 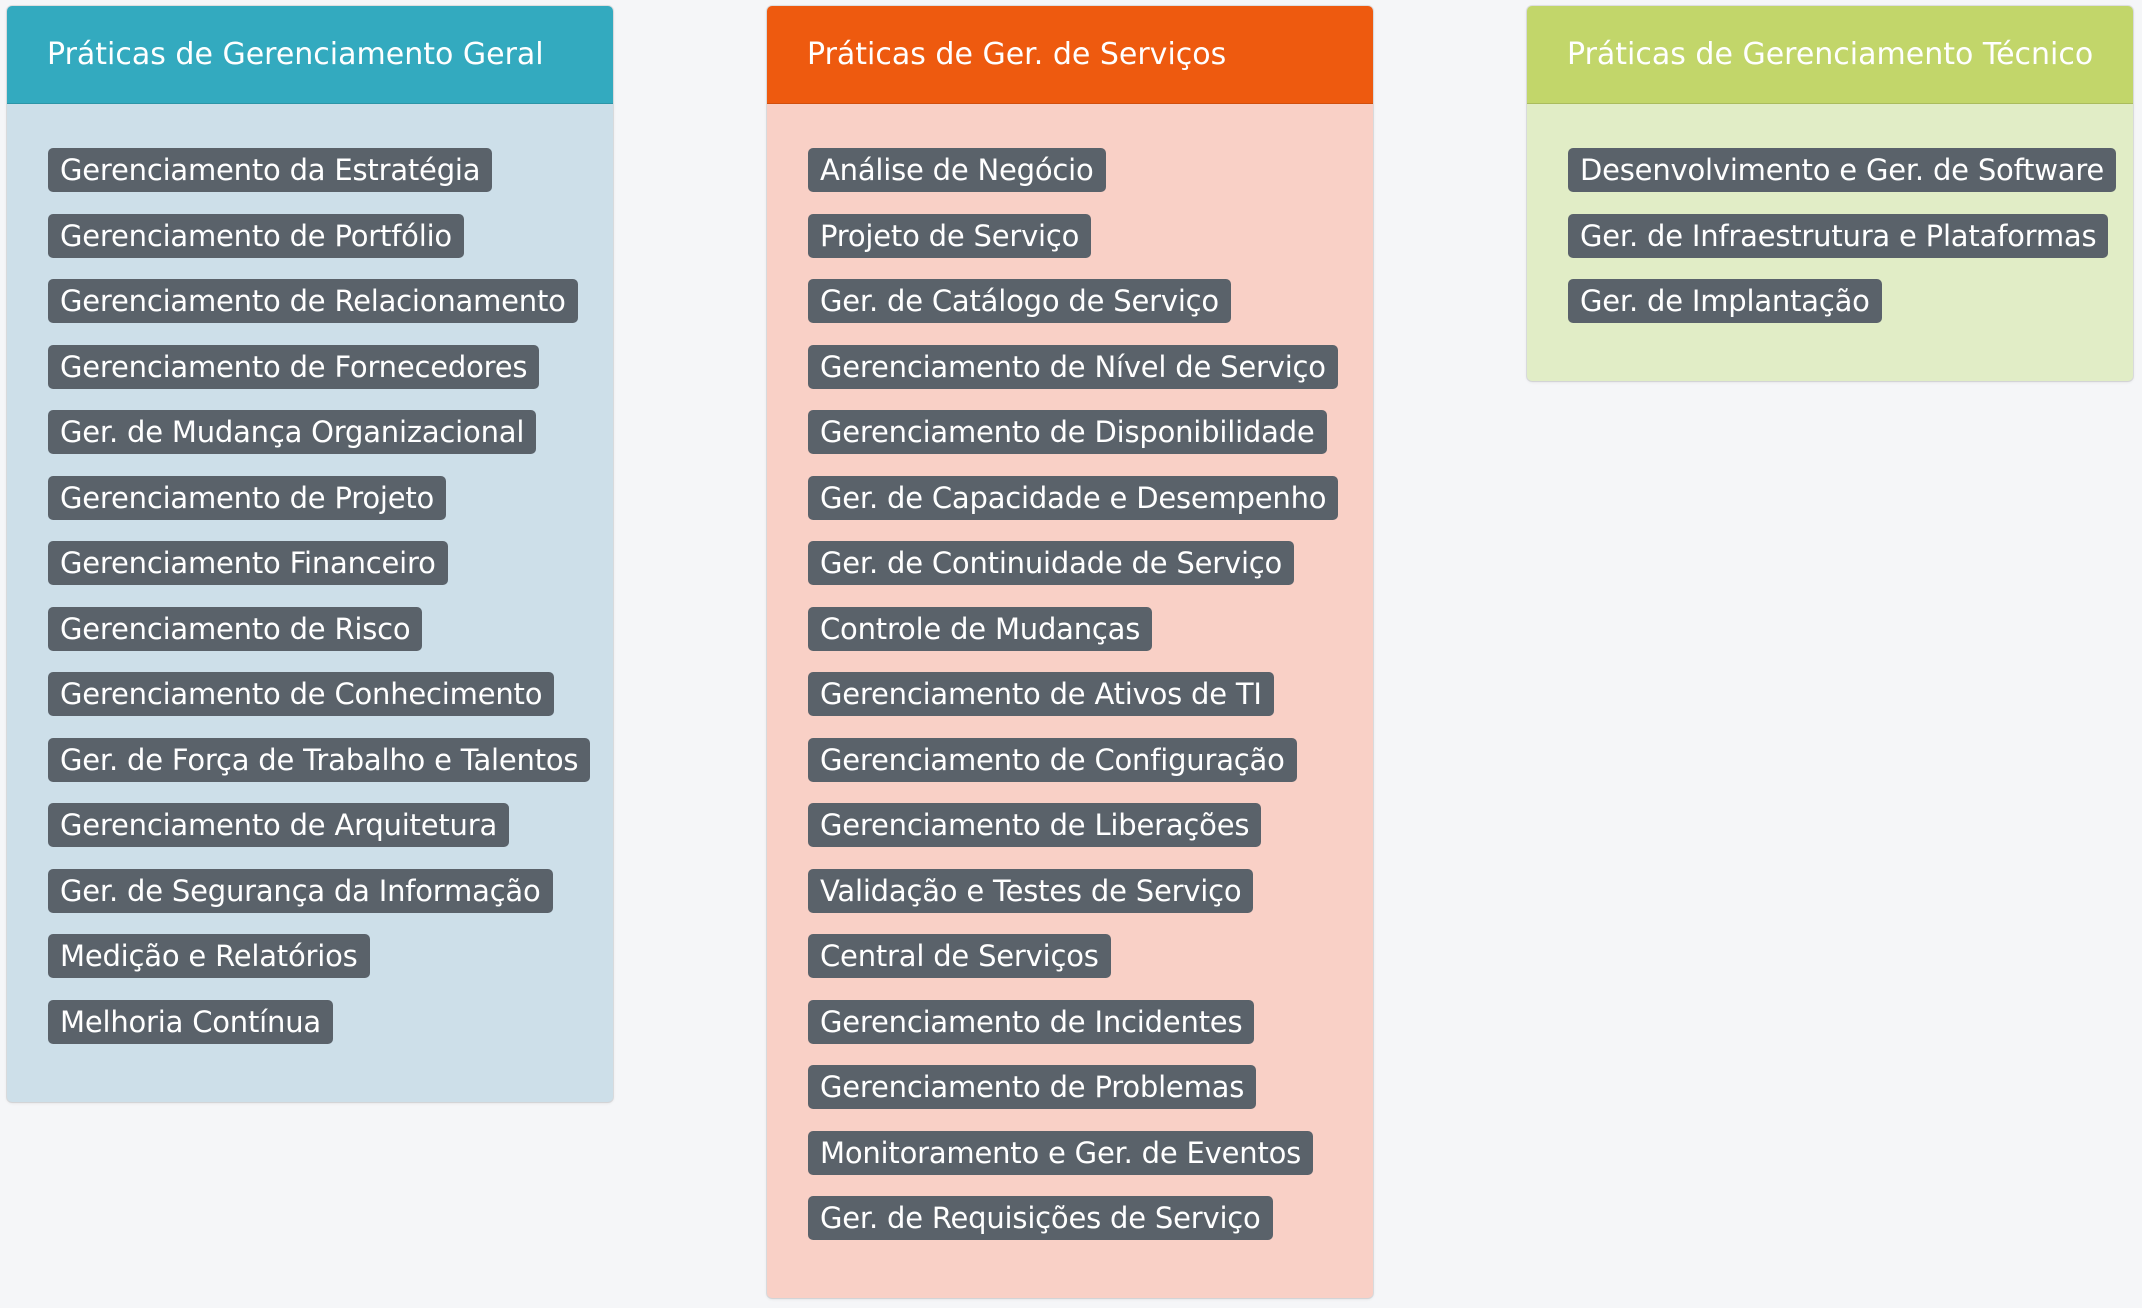 I want to click on list-item: Ger. de Força de Trabalho e Talentos, so click(x=330, y=770).